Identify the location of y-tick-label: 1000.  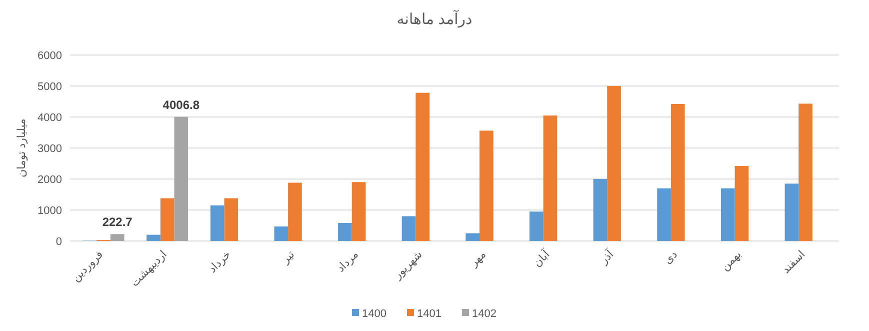
(50, 210).